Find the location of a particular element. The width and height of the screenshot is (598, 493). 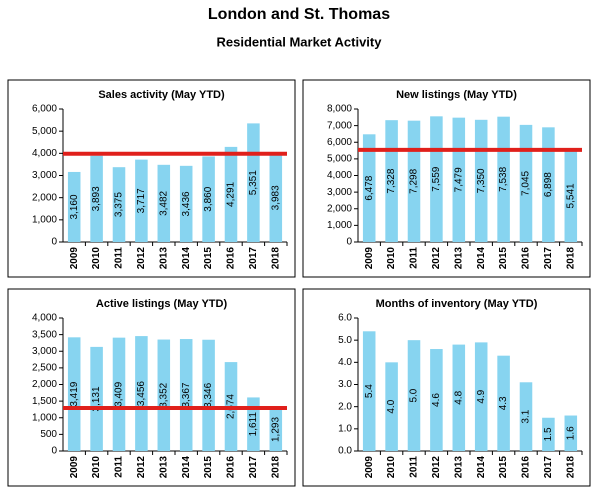

value-label: 1,611 is located at coordinates (253, 424).